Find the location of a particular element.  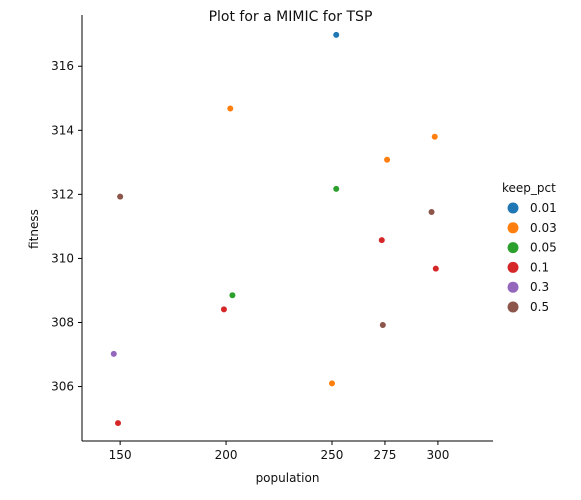

x-tick-label: 300 is located at coordinates (437, 455).